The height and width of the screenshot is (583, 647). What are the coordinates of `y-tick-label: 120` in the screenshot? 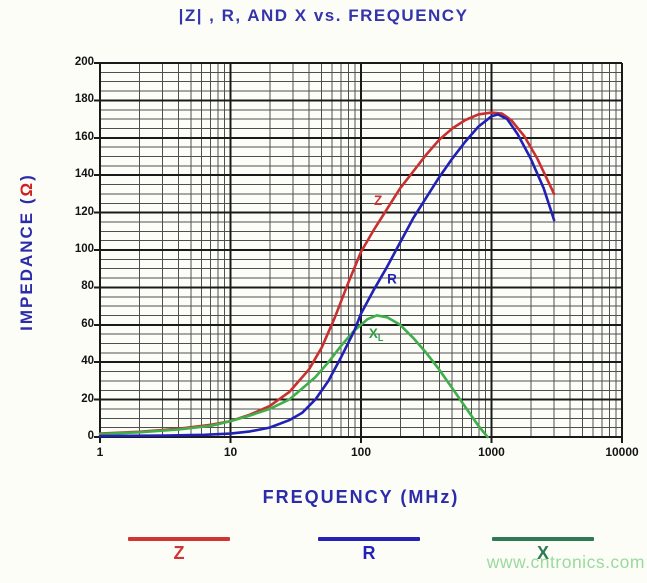 It's located at (84, 211).